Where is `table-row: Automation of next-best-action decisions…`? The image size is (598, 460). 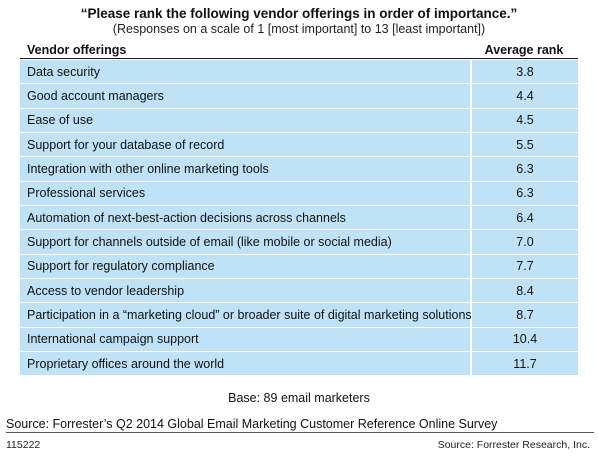
table-row: Automation of next-best-action decisions… is located at coordinates (299, 218).